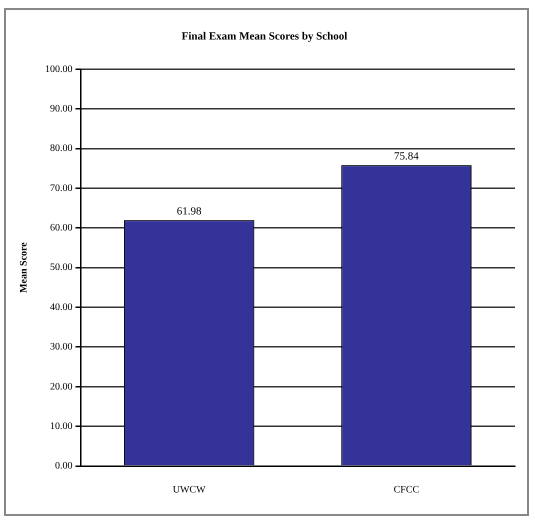 The image size is (535, 523). What do you see at coordinates (63, 466) in the screenshot?
I see `y-tick-label: 0.00` at bounding box center [63, 466].